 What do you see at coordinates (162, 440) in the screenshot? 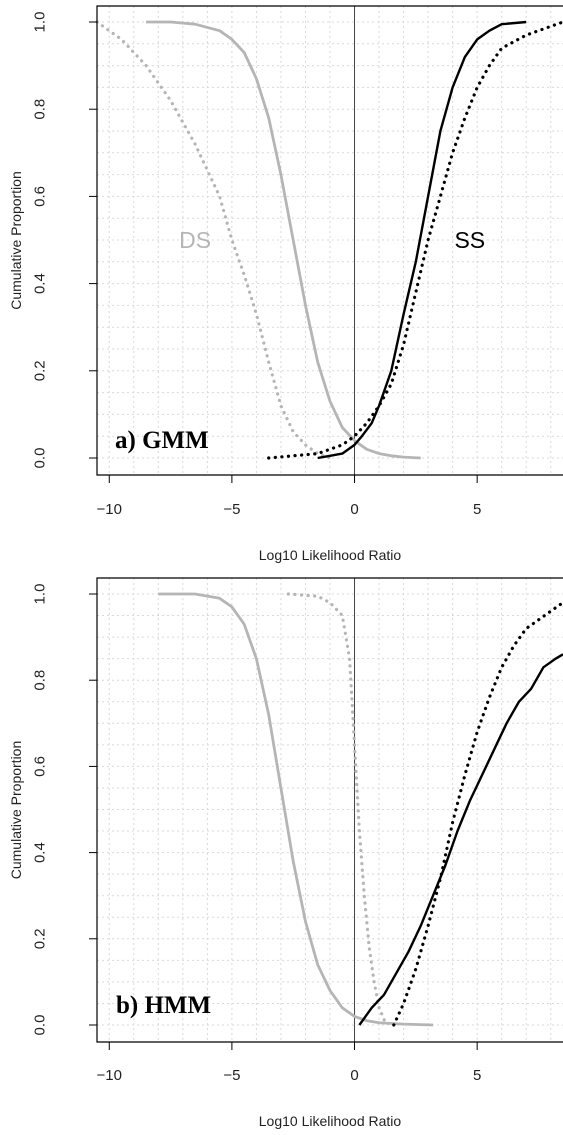
I see `panel-label: a) GMM` at bounding box center [162, 440].